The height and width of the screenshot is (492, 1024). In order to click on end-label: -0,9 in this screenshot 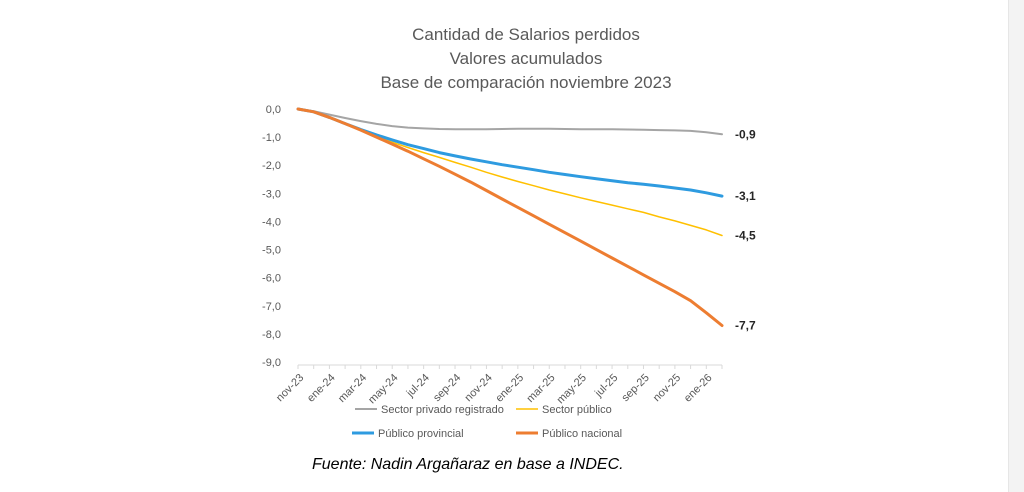, I will do `click(745, 134)`.